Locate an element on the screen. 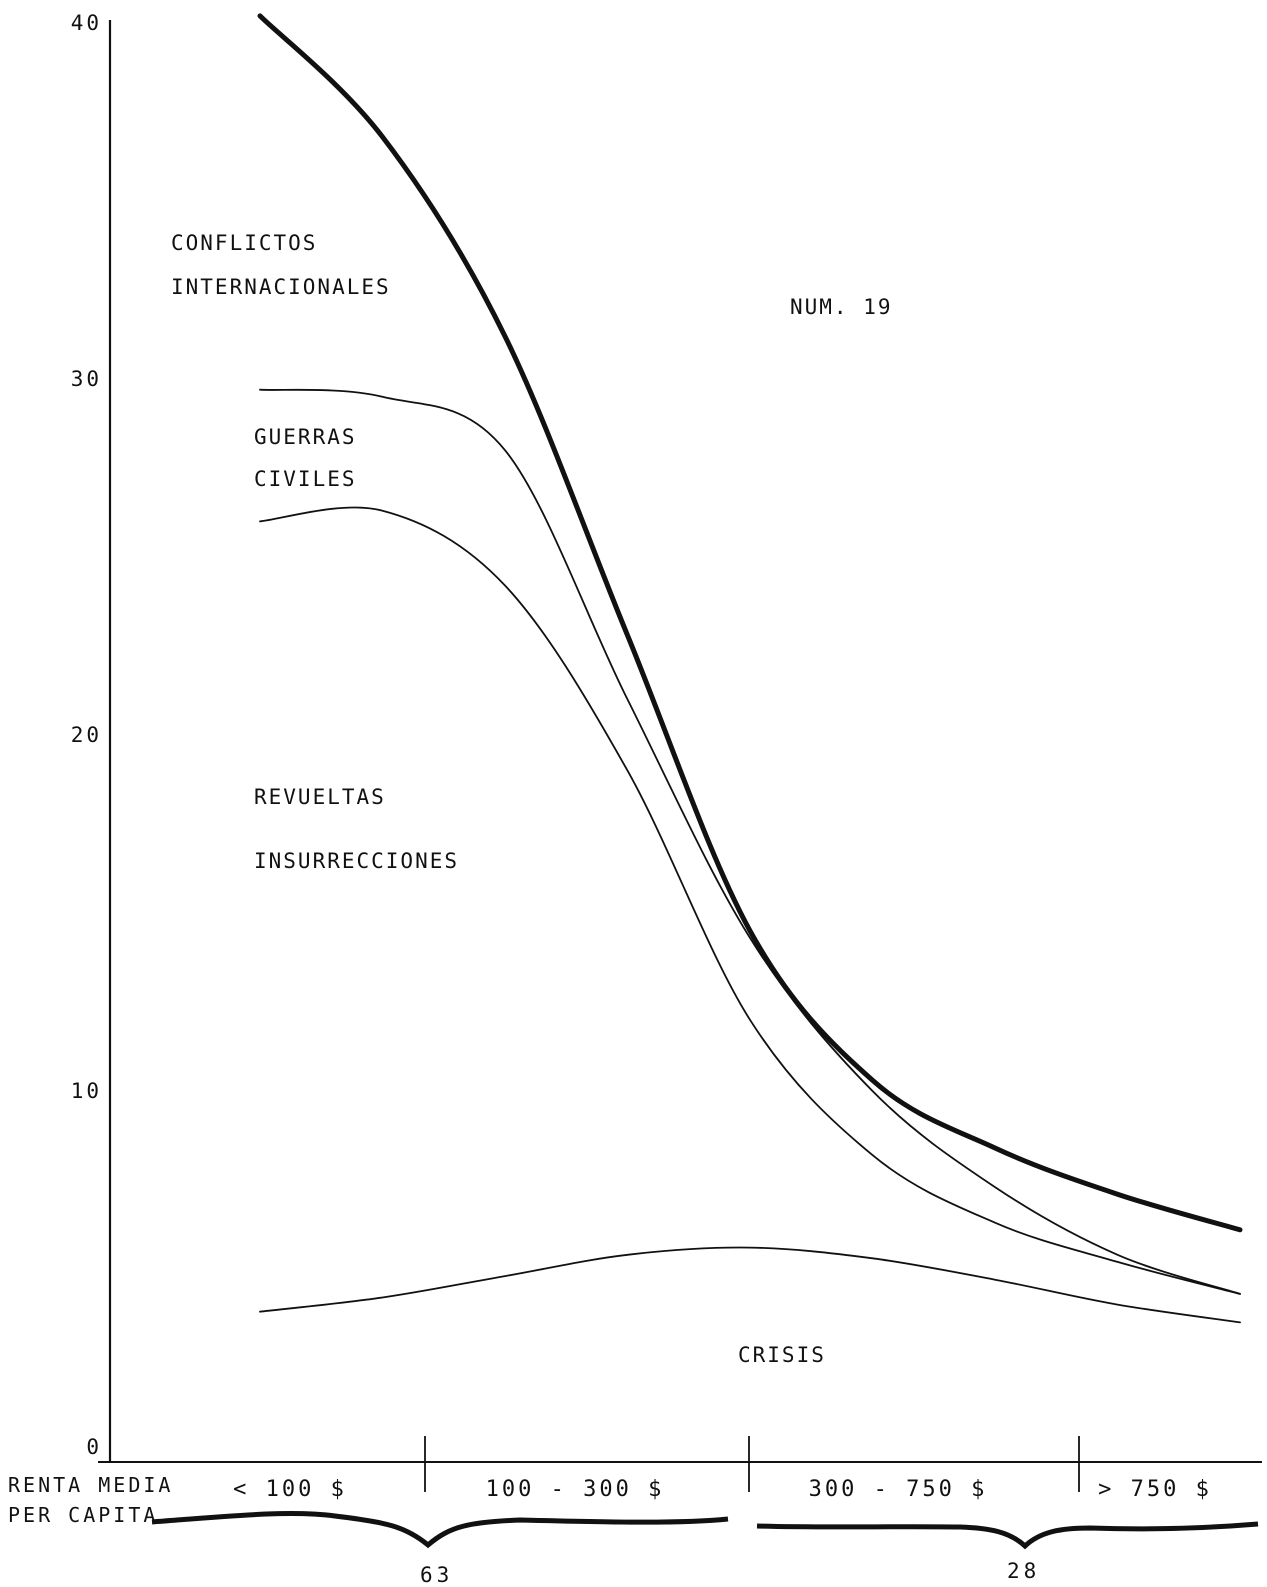 This screenshot has height=1587, width=1267. region-label: CONFLICTOS is located at coordinates (244, 243).